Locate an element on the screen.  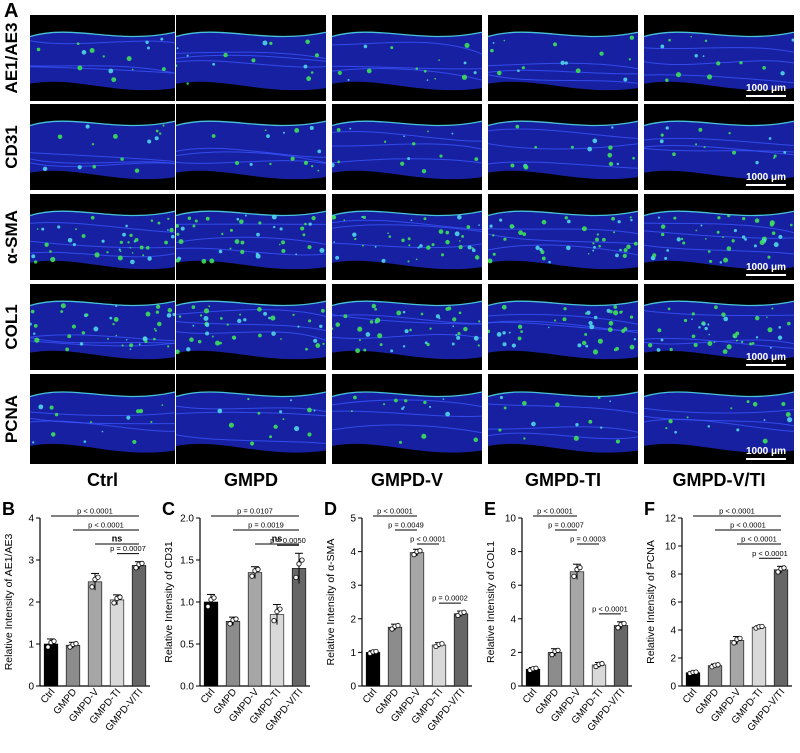
bar-ctrl is located at coordinates (211, 644).